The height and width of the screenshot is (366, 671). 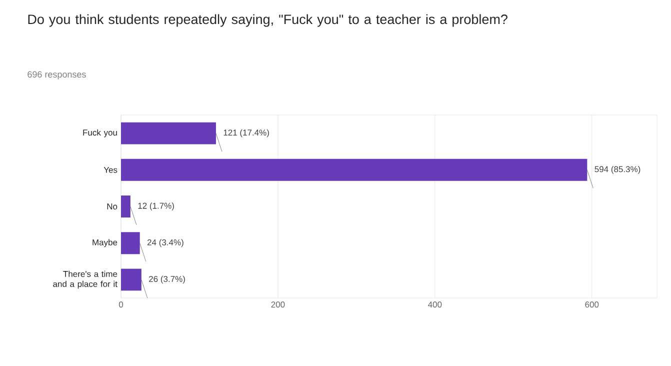 What do you see at coordinates (165, 243) in the screenshot?
I see `data-label: 24 (3.4%)` at bounding box center [165, 243].